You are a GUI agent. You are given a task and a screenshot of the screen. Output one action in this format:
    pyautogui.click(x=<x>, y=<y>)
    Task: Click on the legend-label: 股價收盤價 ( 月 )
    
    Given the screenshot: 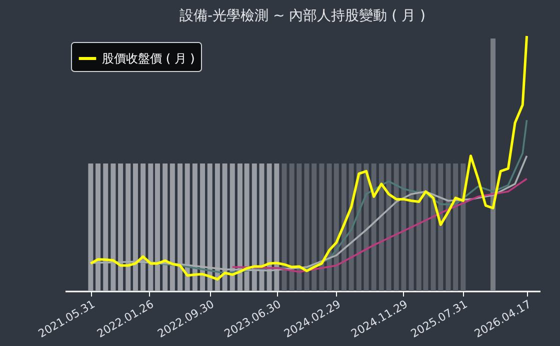 What is the action you would take?
    pyautogui.click(x=148, y=59)
    